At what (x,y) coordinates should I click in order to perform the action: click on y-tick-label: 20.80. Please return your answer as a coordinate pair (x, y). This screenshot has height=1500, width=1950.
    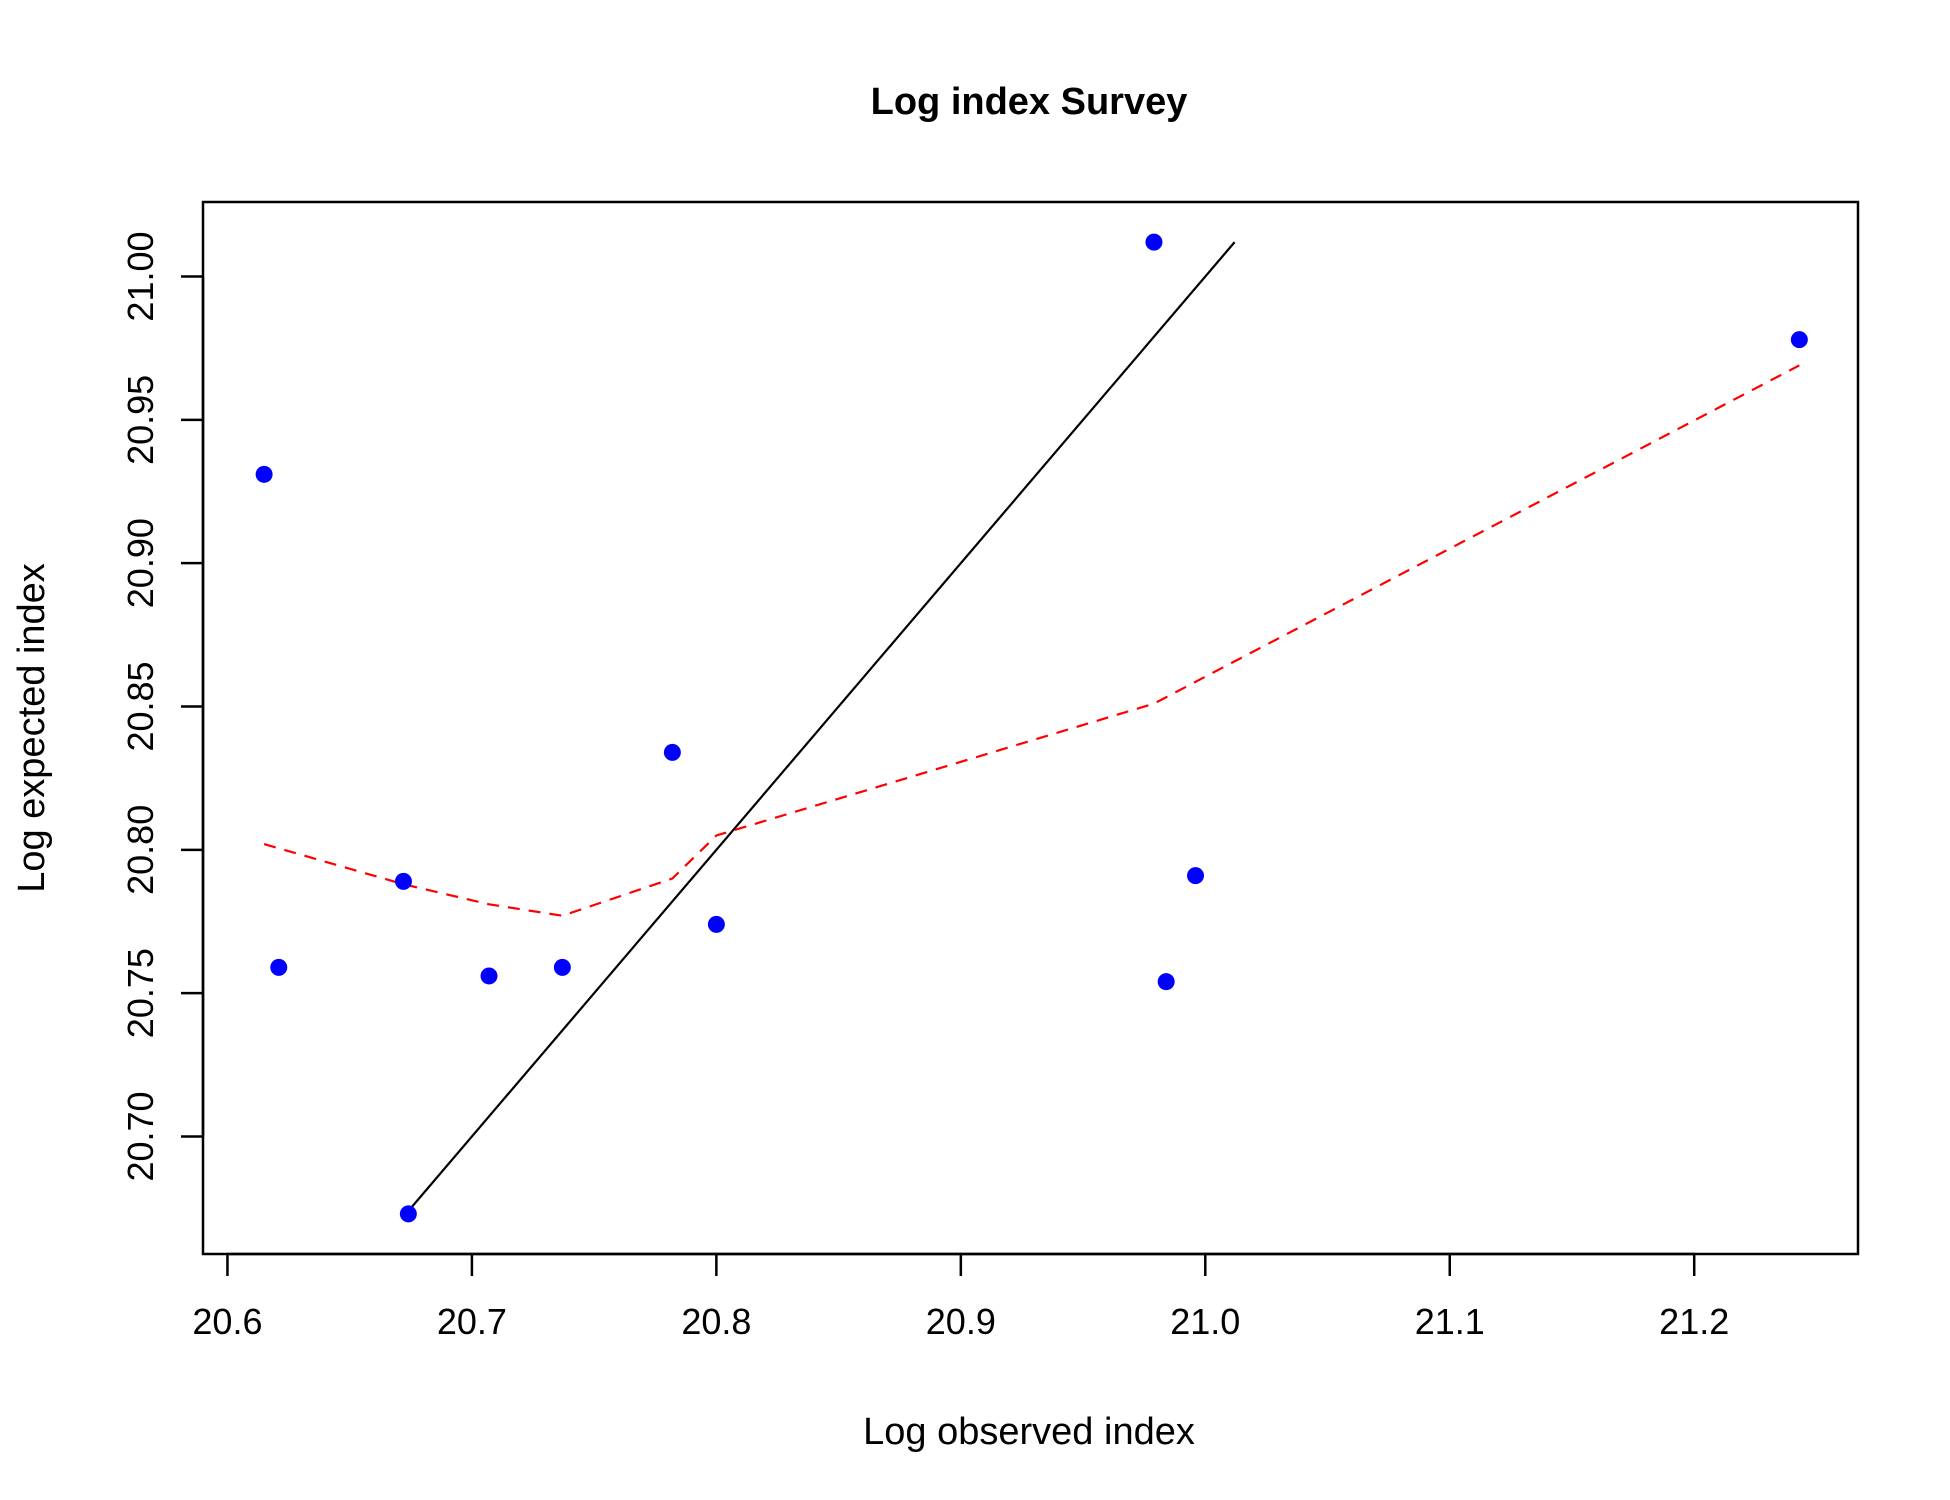
    Looking at the image, I should click on (140, 850).